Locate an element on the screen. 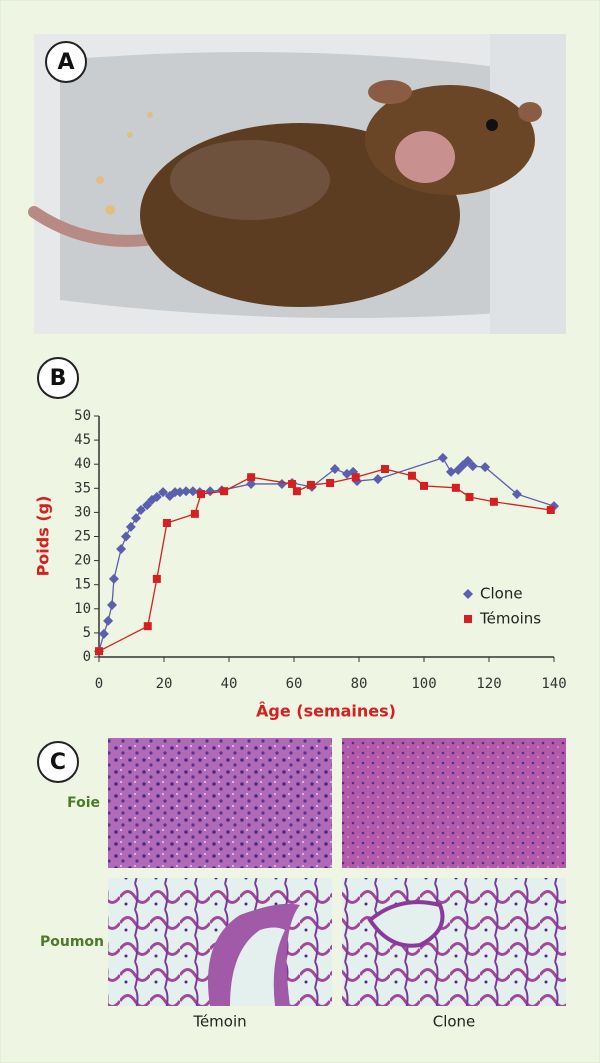  x-tick-label: 20 is located at coordinates (164, 684).